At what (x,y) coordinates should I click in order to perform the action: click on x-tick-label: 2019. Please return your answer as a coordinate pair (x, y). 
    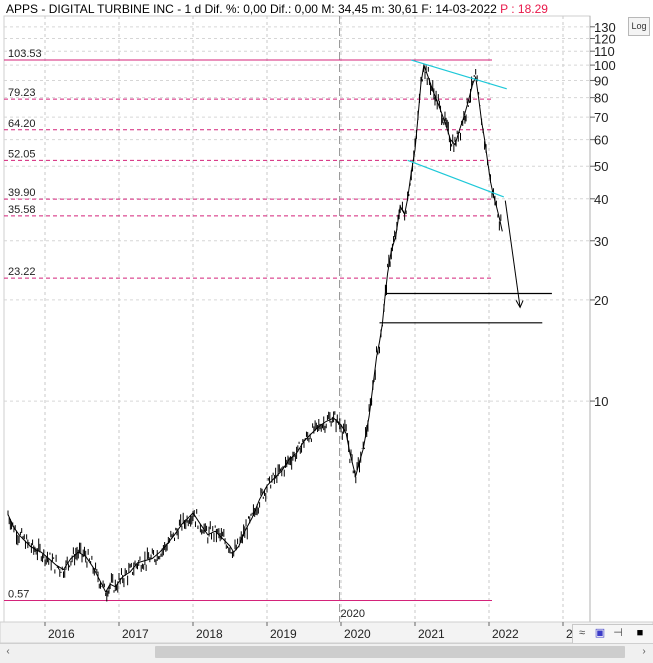
    Looking at the image, I should click on (283, 634).